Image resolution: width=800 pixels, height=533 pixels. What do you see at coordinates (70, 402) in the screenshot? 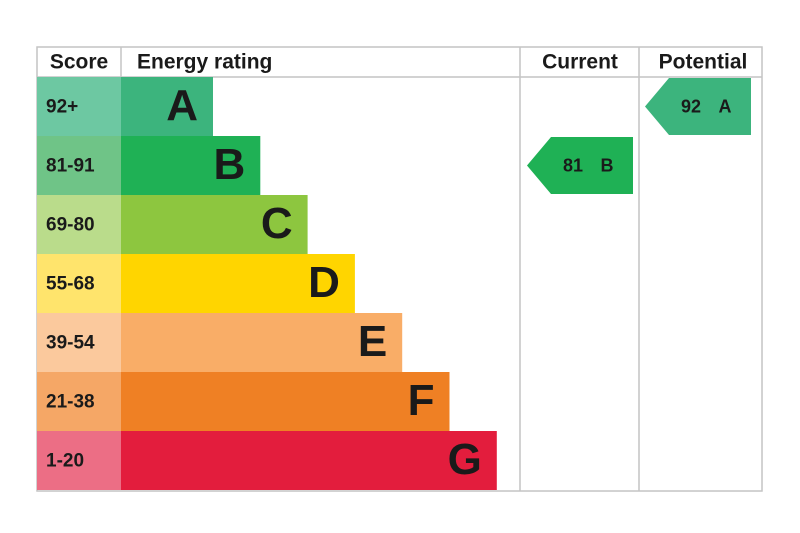
I see `score-range: 21-38` at bounding box center [70, 402].